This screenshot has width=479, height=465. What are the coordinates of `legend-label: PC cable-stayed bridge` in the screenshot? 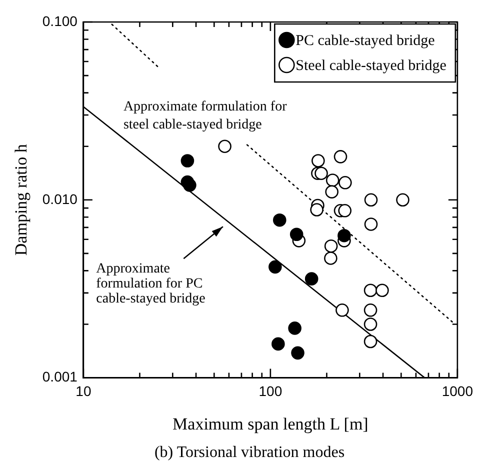 It's located at (366, 40).